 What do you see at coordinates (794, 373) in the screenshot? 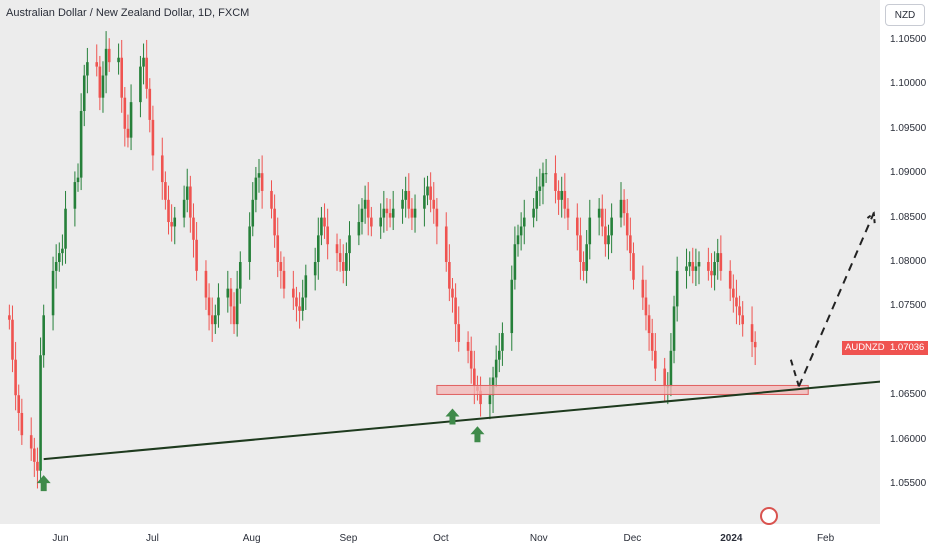
I see `projection-leg` at bounding box center [794, 373].